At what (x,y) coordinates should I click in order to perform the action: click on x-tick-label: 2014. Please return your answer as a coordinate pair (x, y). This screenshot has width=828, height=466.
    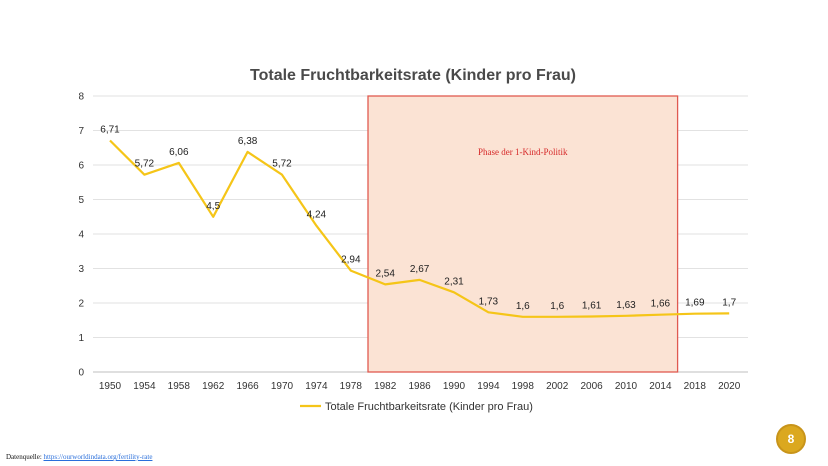
    Looking at the image, I should click on (660, 386).